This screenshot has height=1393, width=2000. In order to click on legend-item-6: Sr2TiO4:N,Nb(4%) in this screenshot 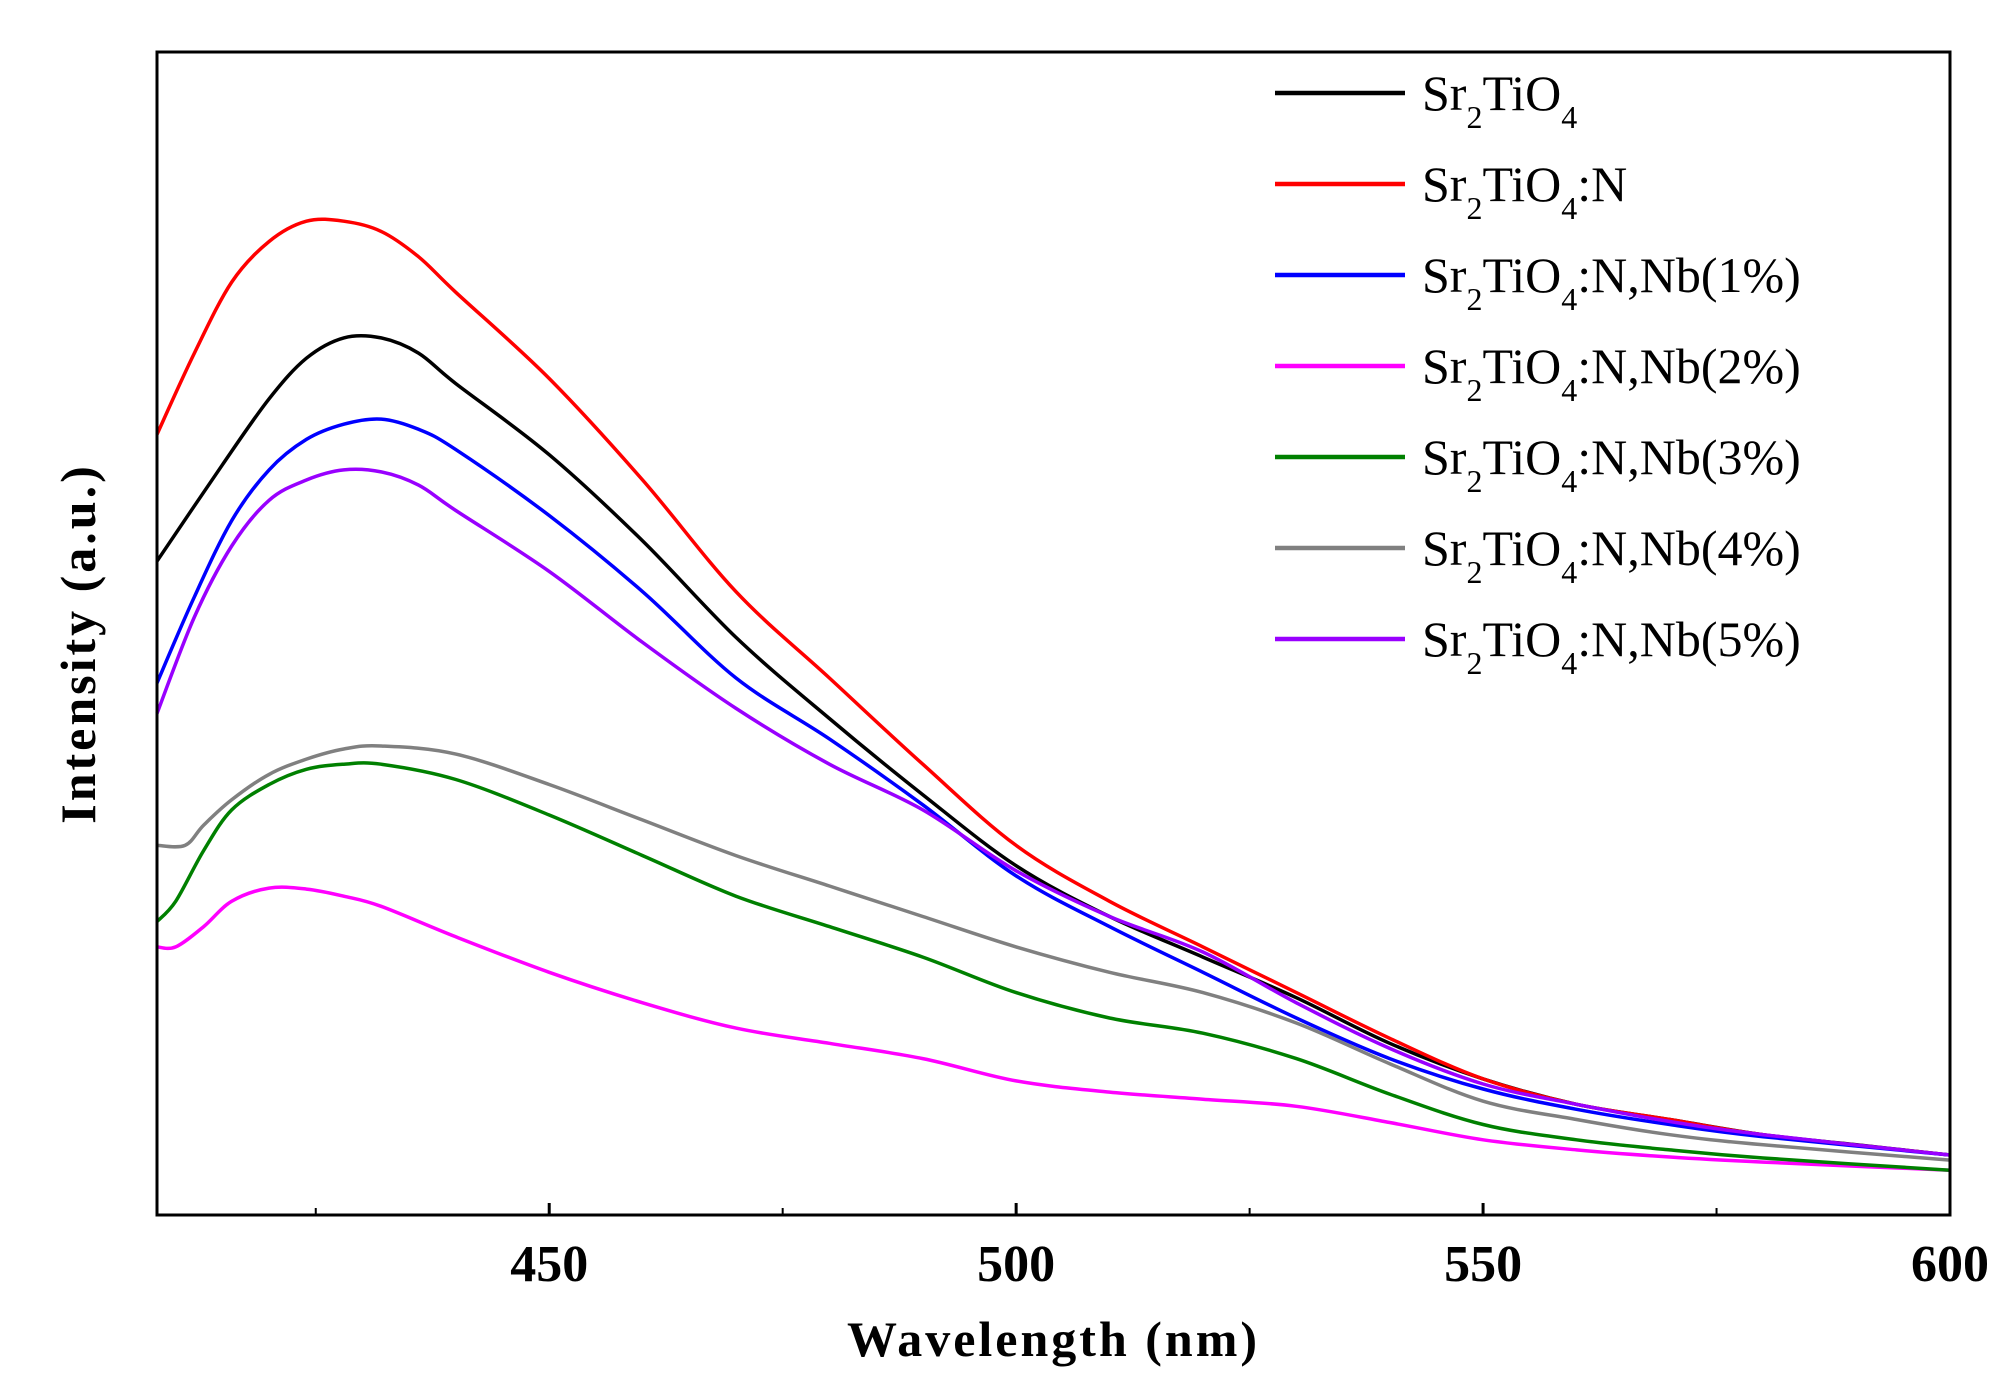, I will do `click(1538, 555)`.